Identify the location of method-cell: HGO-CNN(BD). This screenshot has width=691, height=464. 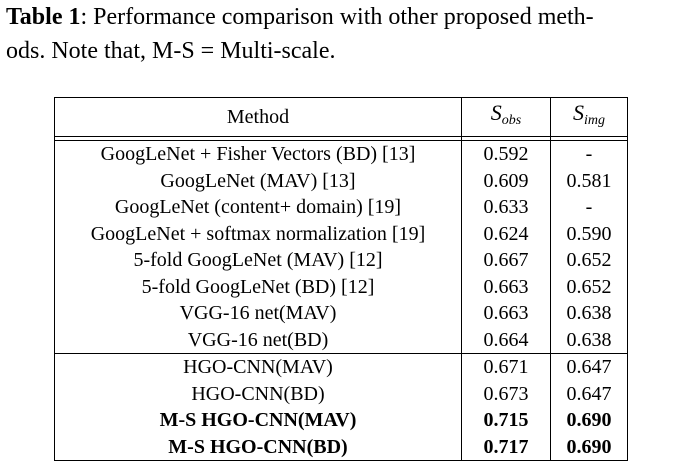
(258, 393).